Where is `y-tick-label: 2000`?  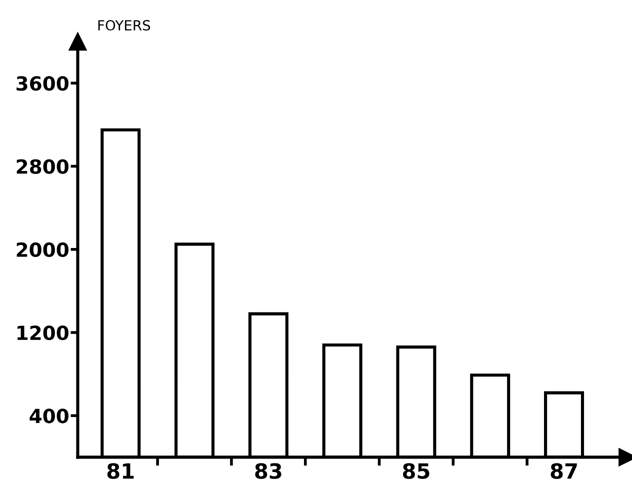
y-tick-label: 2000 is located at coordinates (42, 250).